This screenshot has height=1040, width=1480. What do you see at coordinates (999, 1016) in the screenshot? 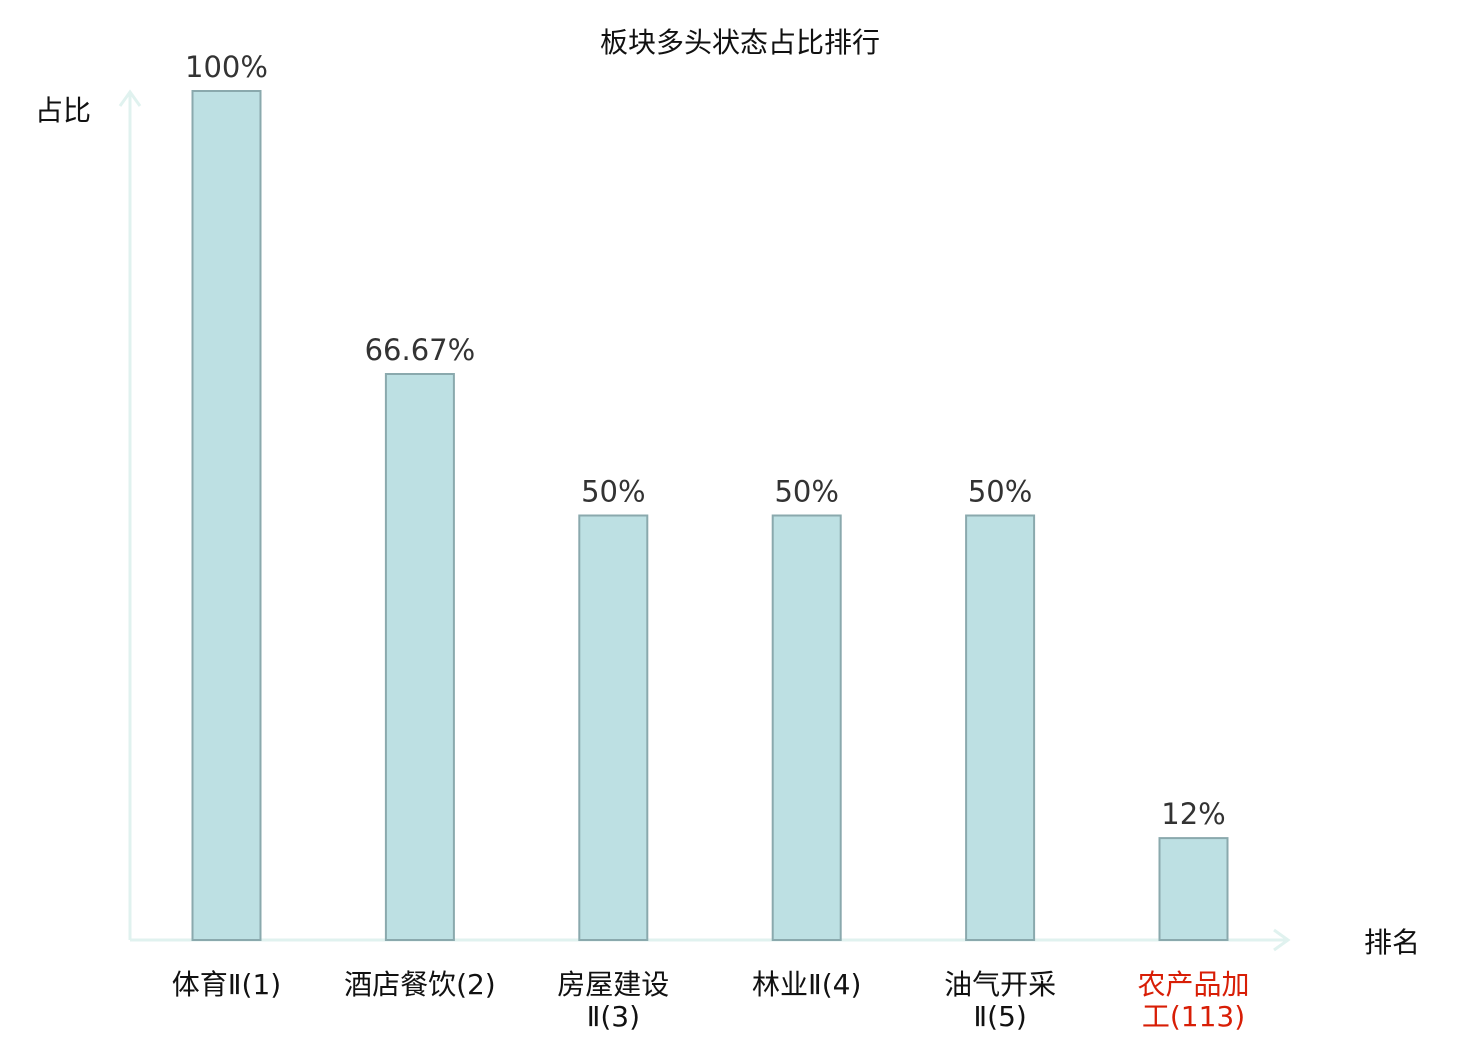
I see `category-label-5-line-2: Ⅱ(5)` at bounding box center [999, 1016].